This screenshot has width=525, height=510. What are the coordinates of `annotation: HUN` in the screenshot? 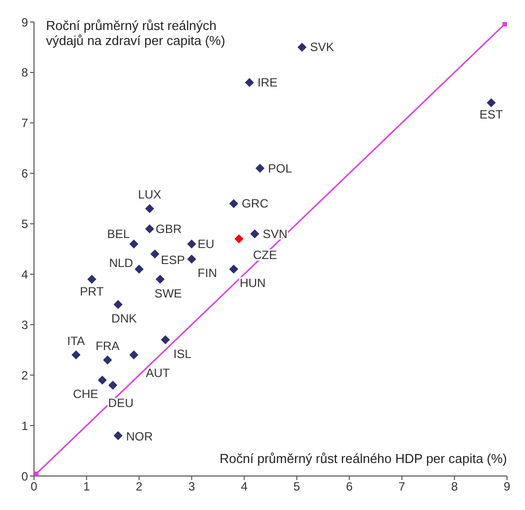 It's located at (253, 283).